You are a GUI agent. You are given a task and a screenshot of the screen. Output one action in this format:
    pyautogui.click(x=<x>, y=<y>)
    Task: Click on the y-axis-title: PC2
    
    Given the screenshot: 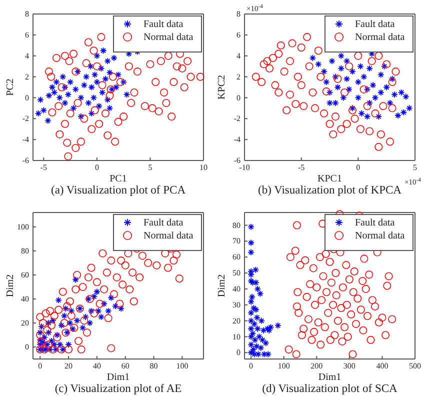 What is the action you would take?
    pyautogui.click(x=10, y=87)
    